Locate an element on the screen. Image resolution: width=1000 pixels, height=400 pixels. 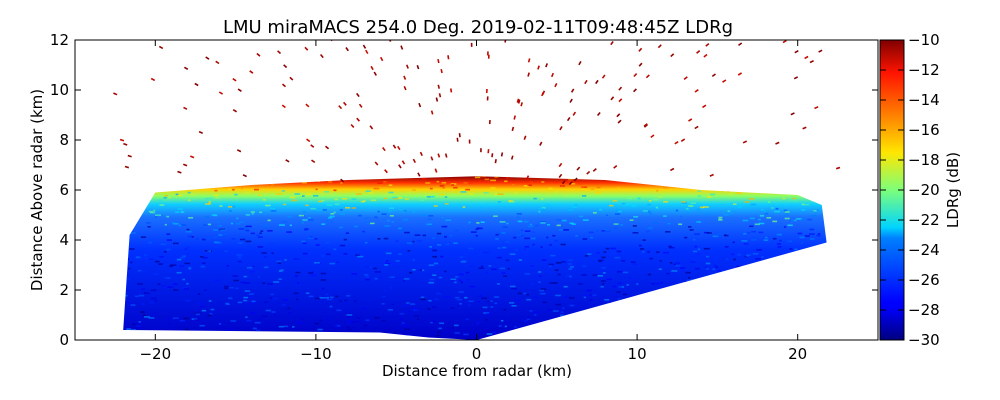
colorbar-ticks: −30 −28 −26 −24 −22 −20 −18 −16 −14 −12 −10 is located at coordinates (910, 190).